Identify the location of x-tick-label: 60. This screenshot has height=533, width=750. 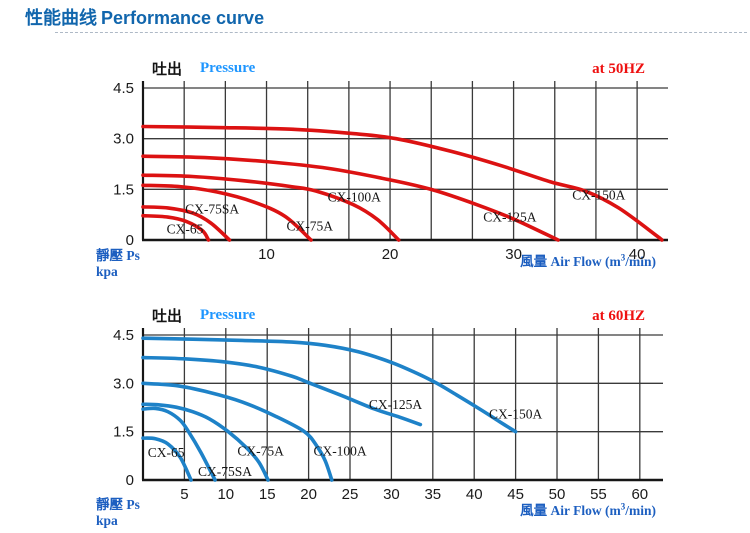
(639, 494).